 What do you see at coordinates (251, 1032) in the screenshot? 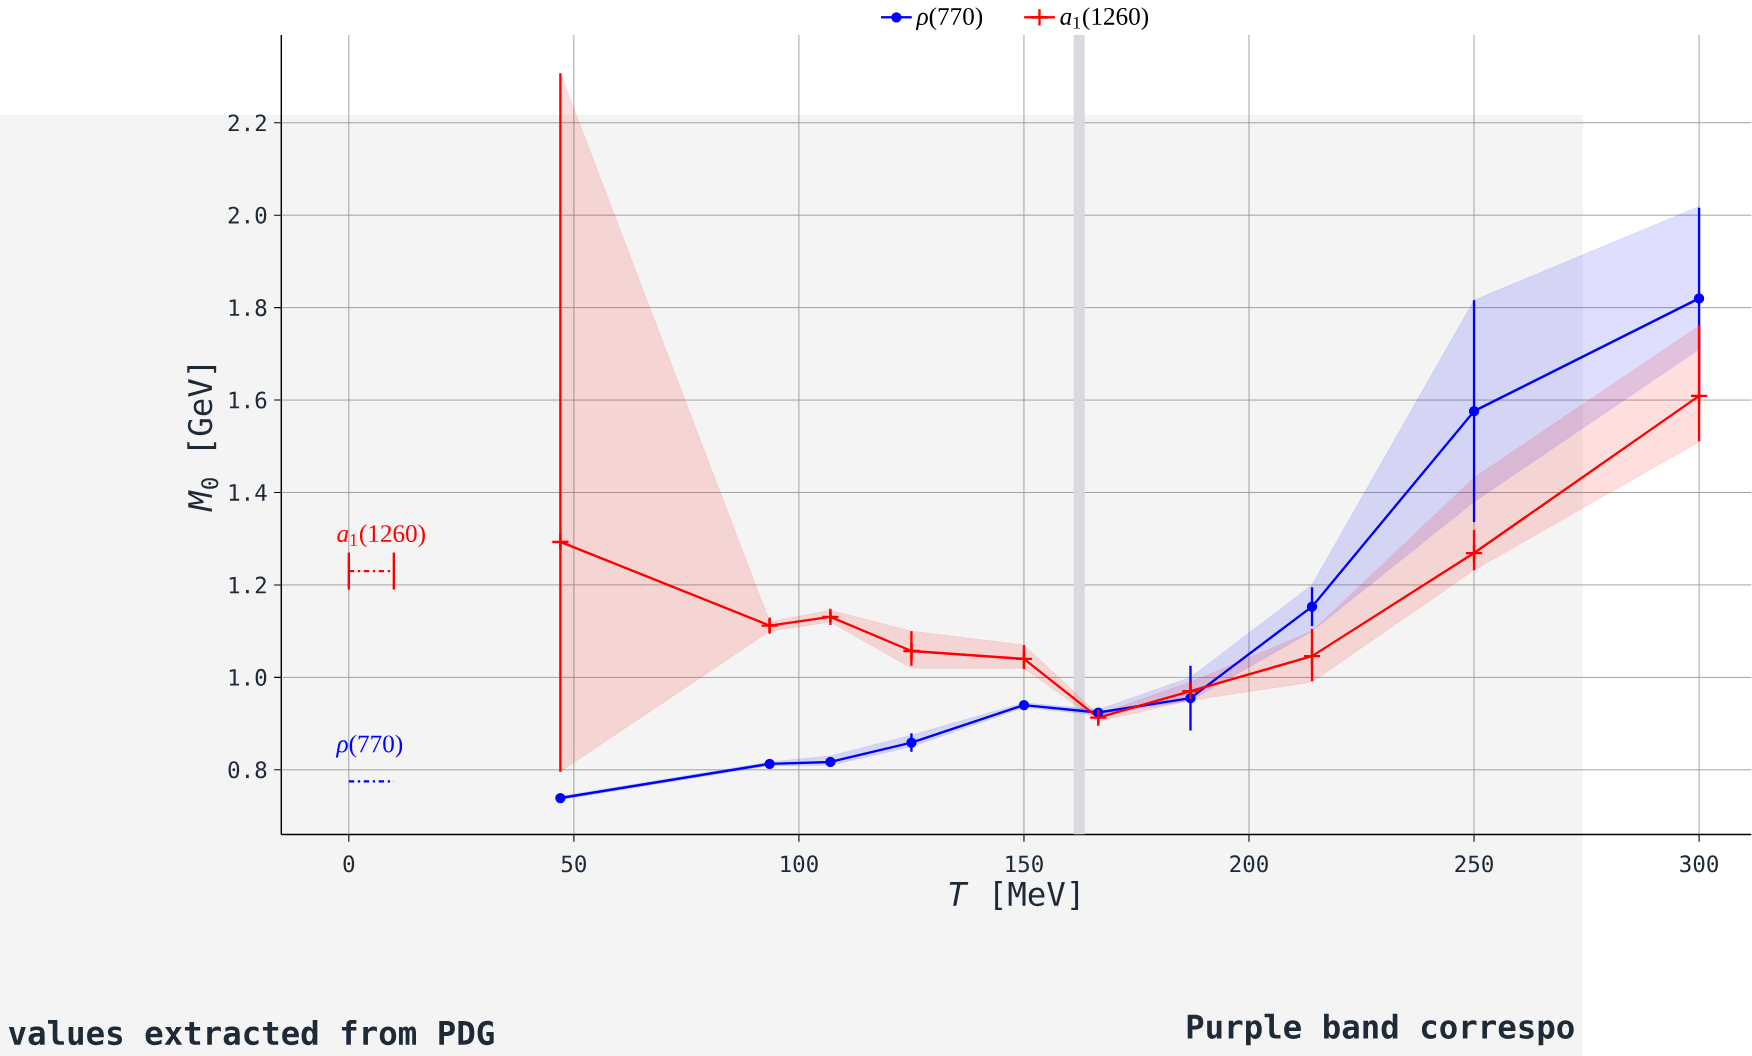
I see `text: values extracted from PDG` at bounding box center [251, 1032].